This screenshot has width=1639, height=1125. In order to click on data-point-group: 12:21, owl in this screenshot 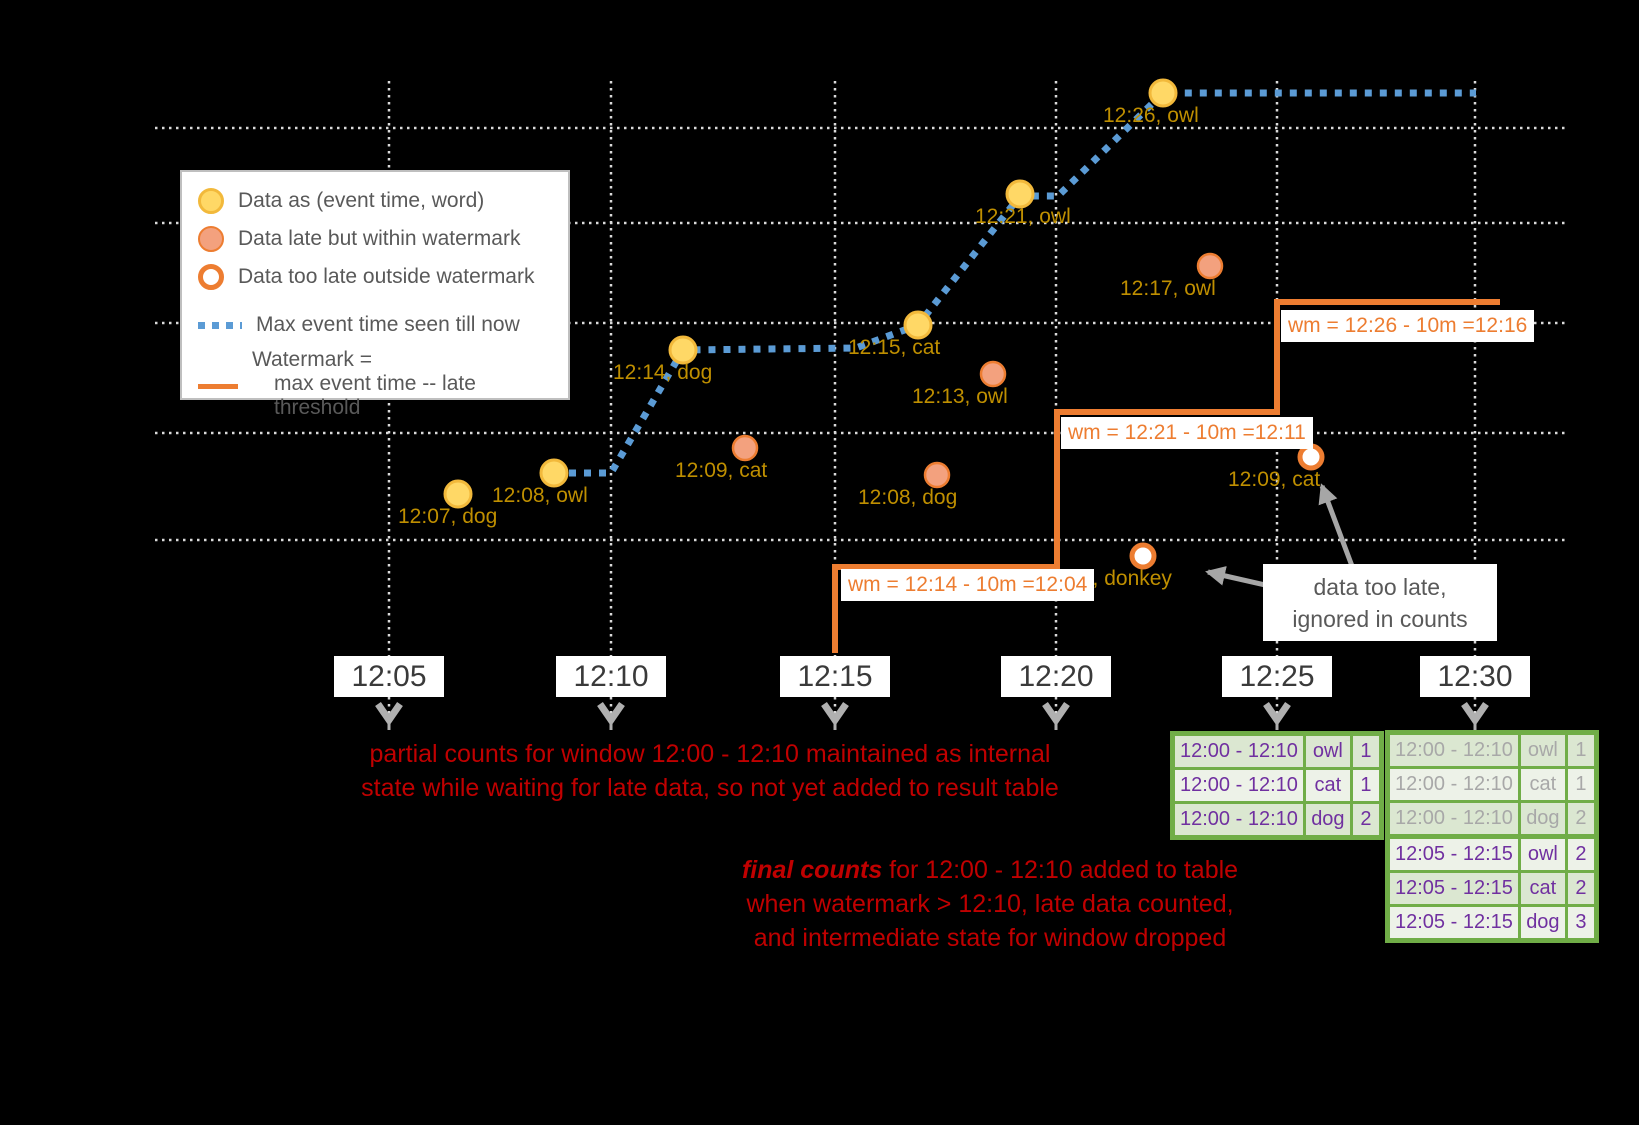, I will do `click(1023, 203)`.